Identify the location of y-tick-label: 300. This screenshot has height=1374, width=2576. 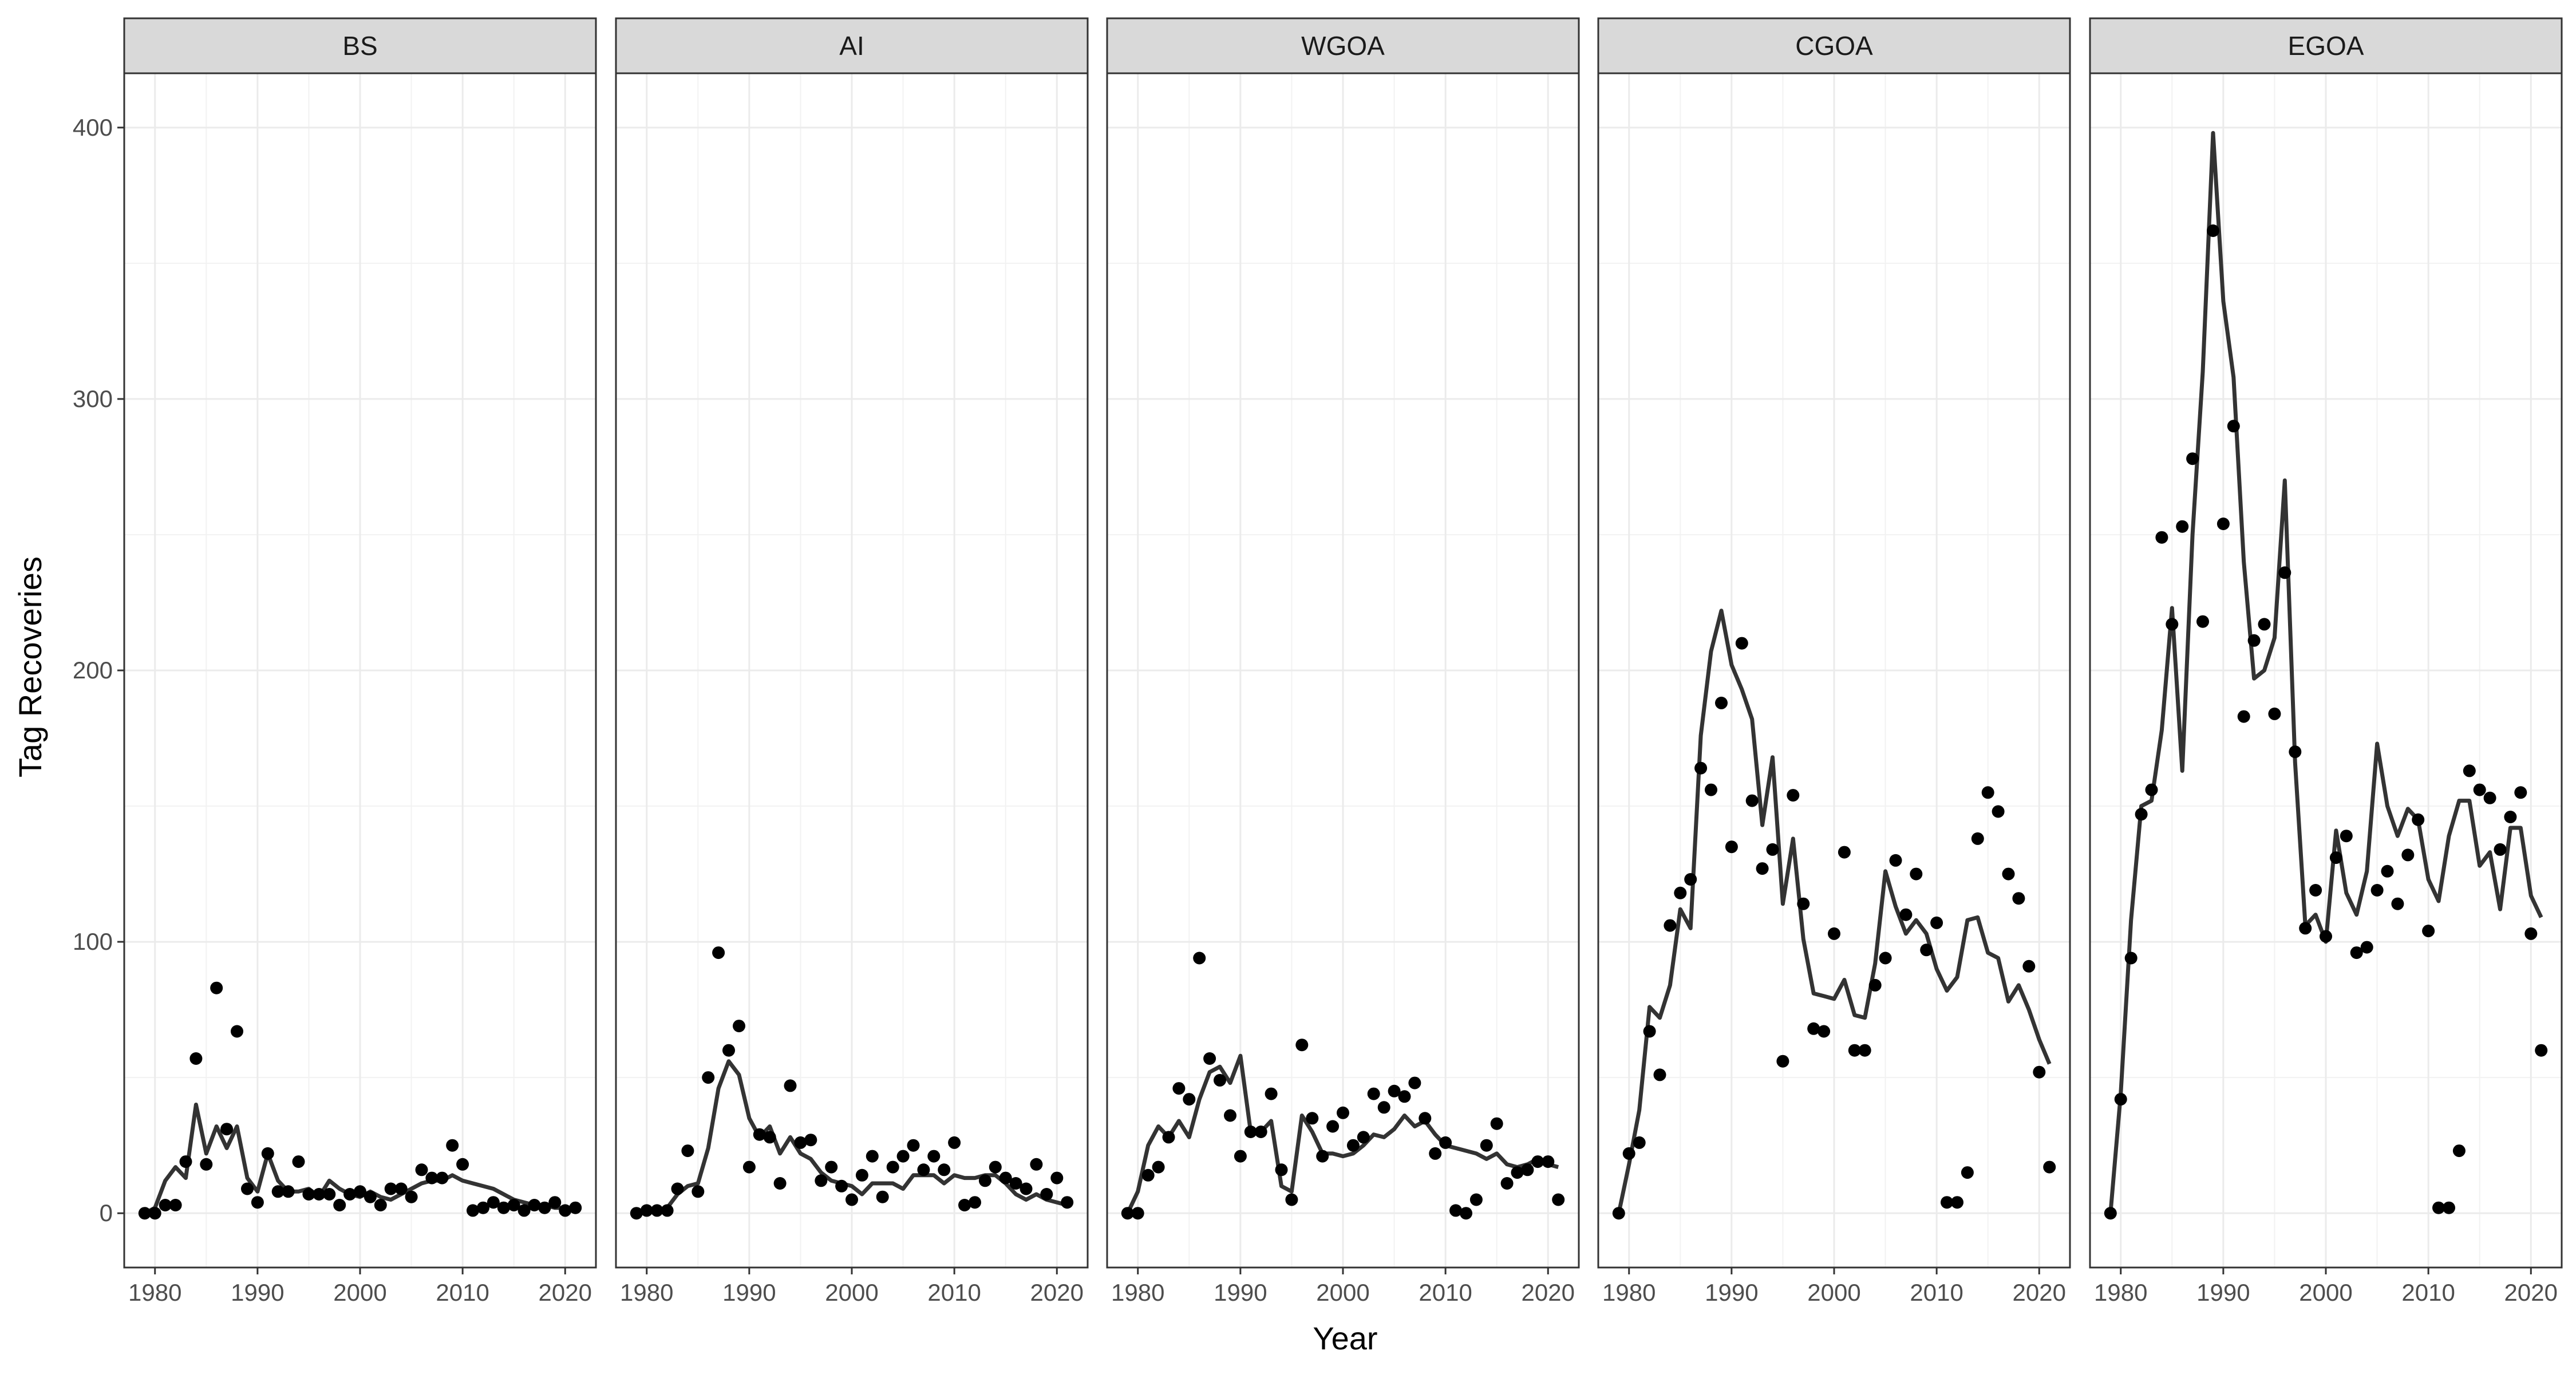
(93, 398).